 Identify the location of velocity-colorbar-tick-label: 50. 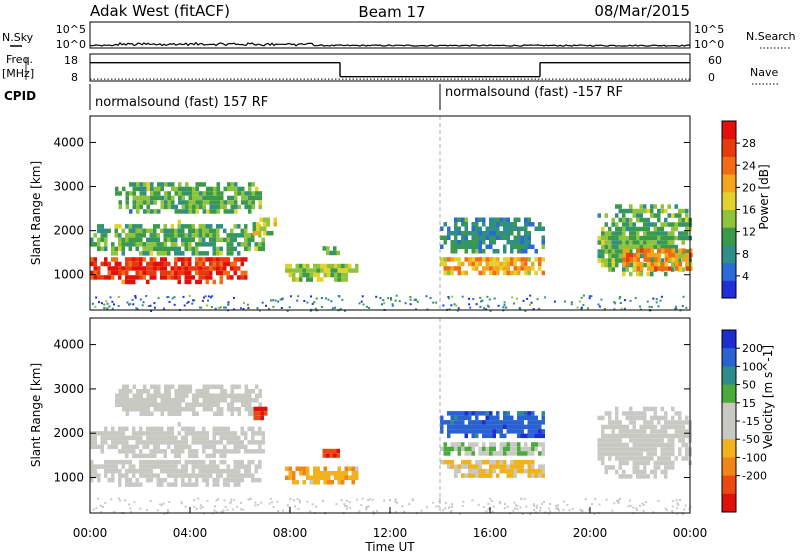
(749, 385).